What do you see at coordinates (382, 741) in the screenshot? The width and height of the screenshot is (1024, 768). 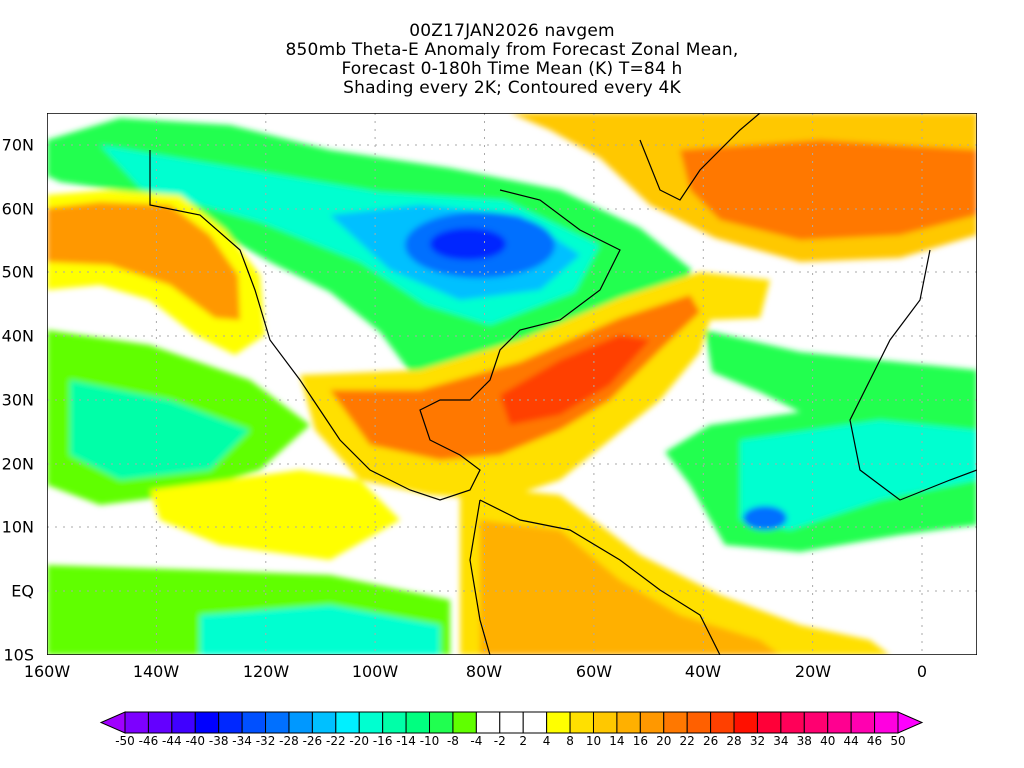 I see `colorbar-label: -16` at bounding box center [382, 741].